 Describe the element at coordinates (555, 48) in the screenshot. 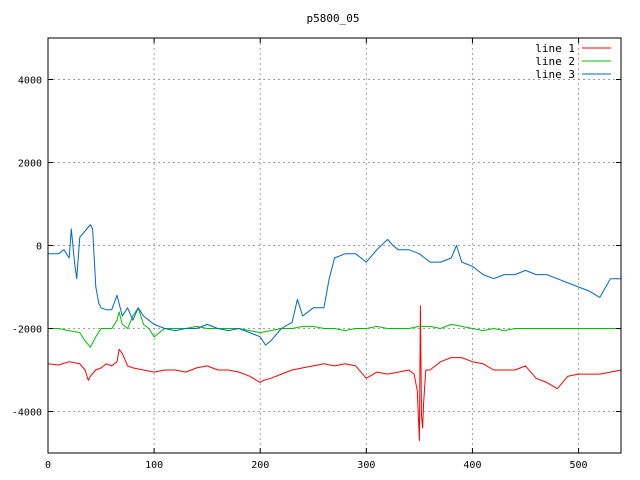

I see `legend-label-1: line 1` at that location.